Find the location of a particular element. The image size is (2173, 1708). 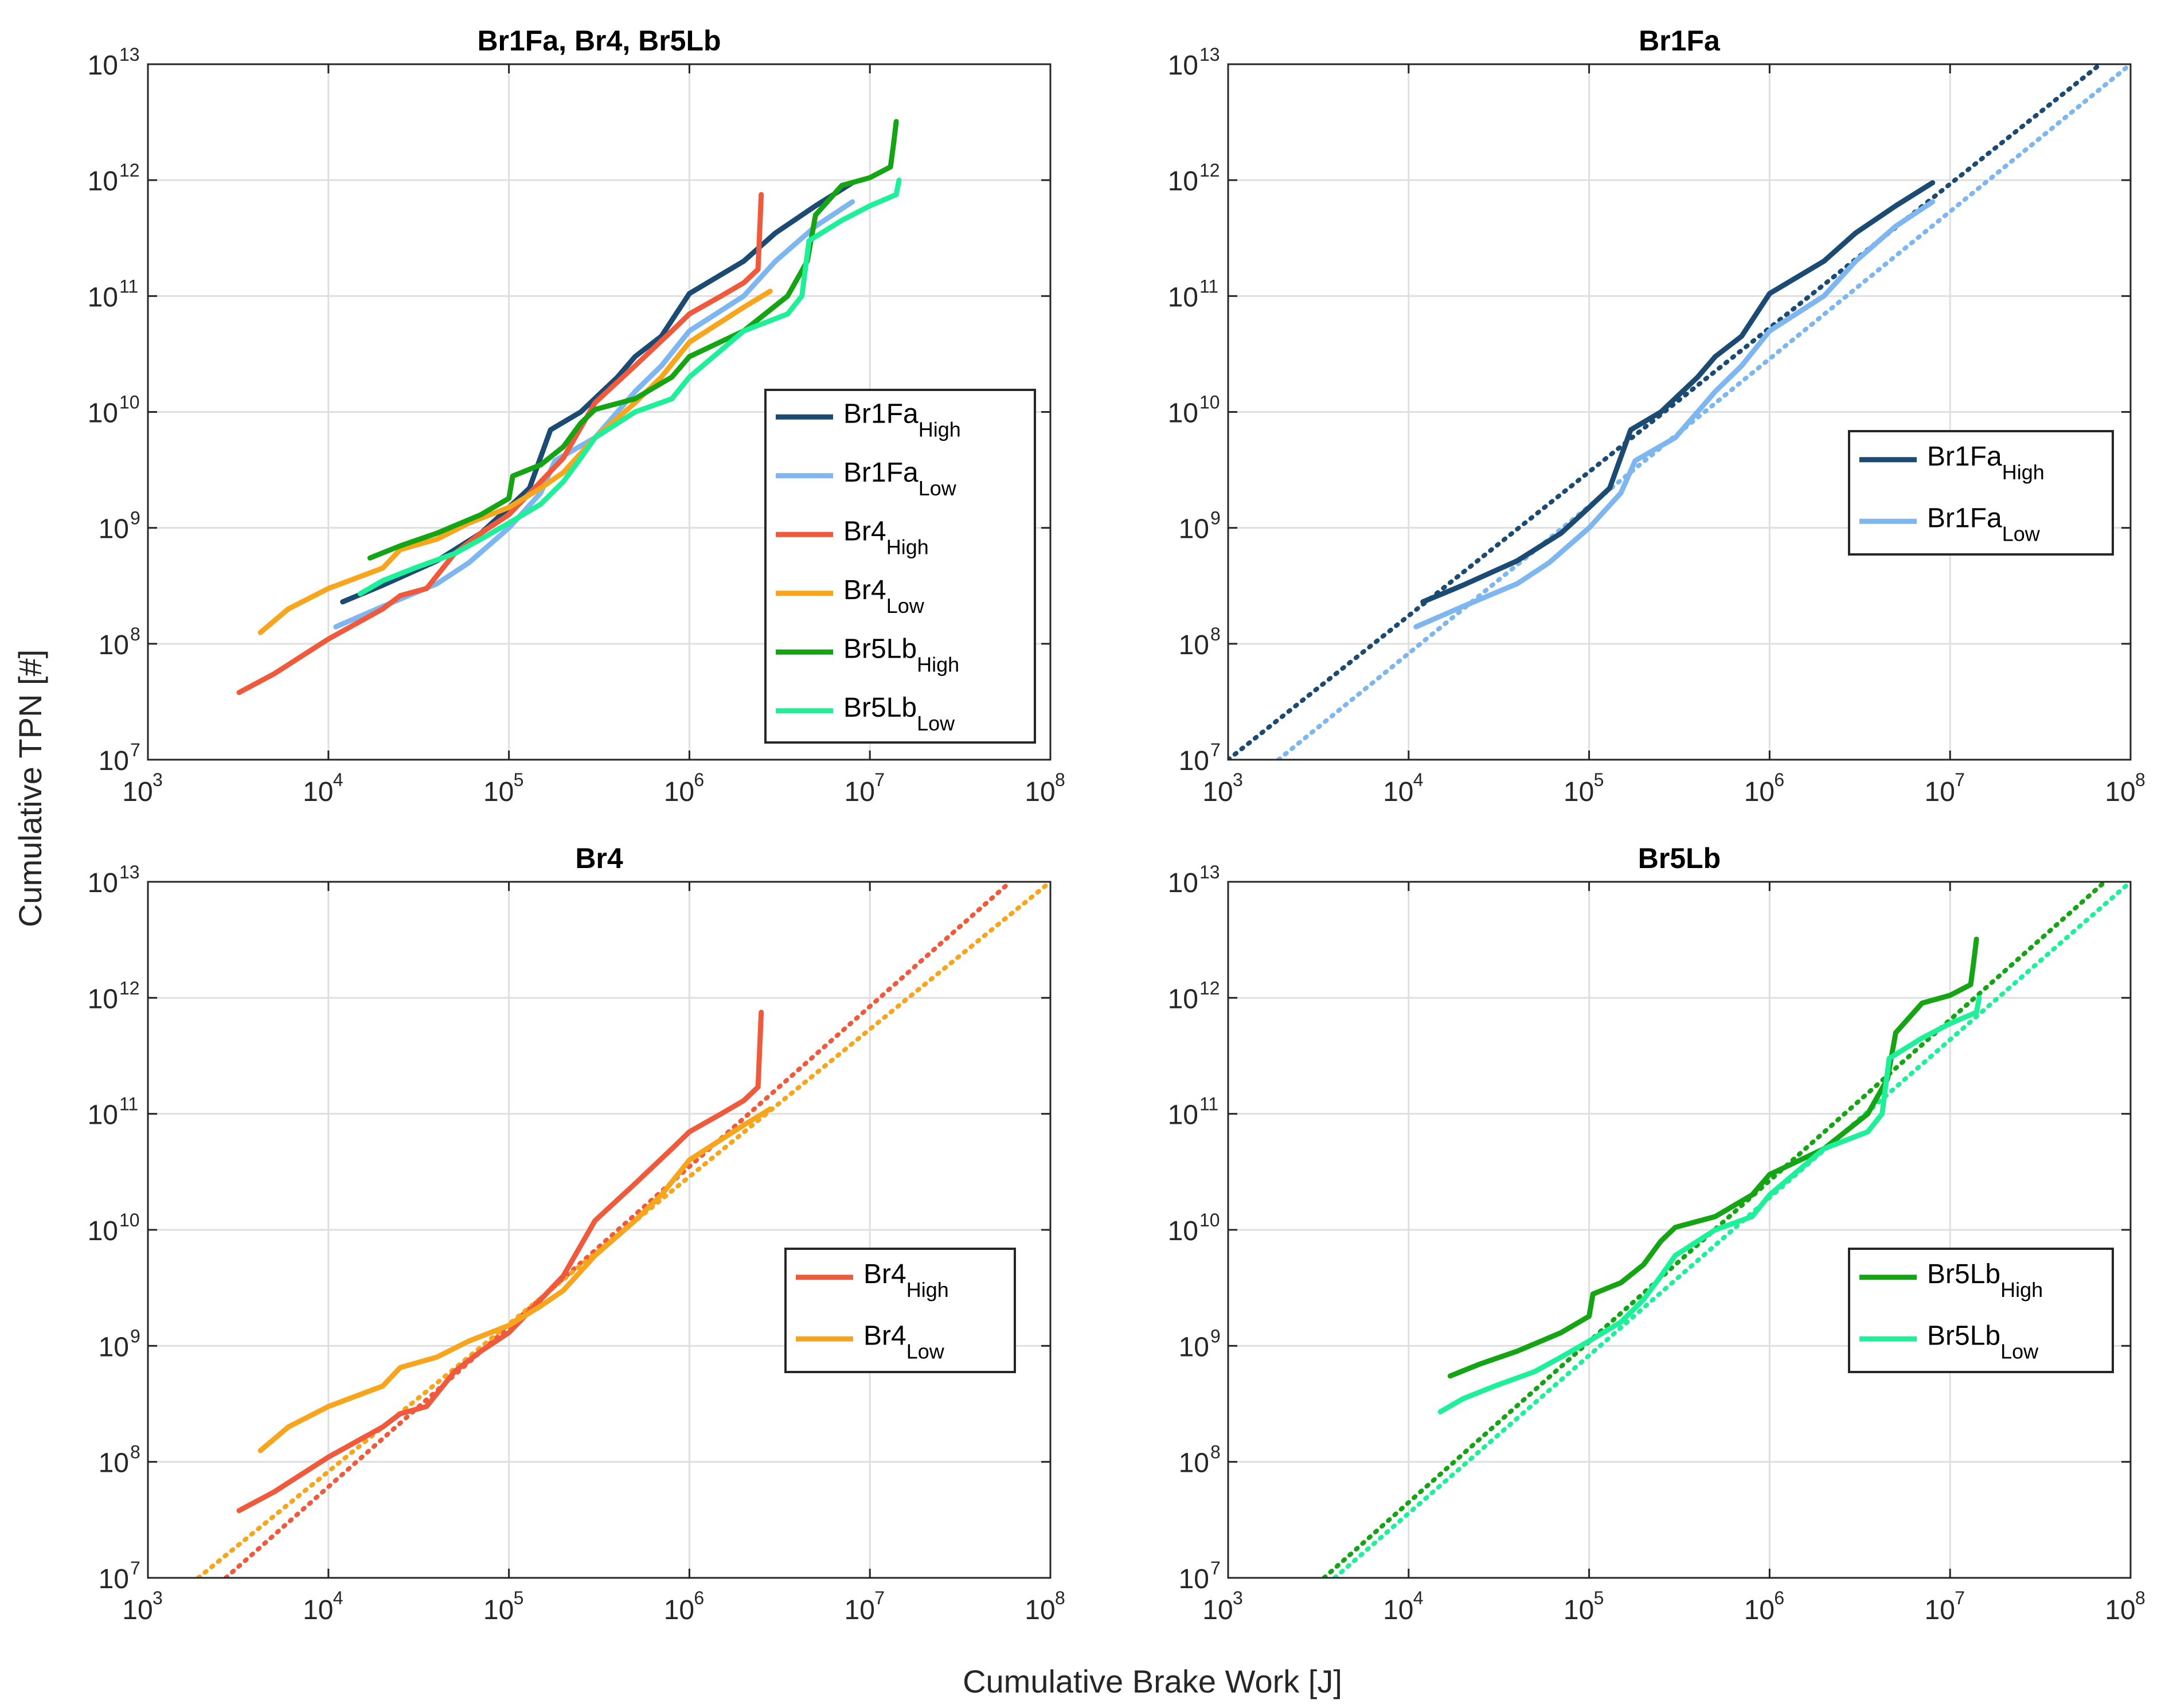

series-br5lb-high is located at coordinates (633, 340).